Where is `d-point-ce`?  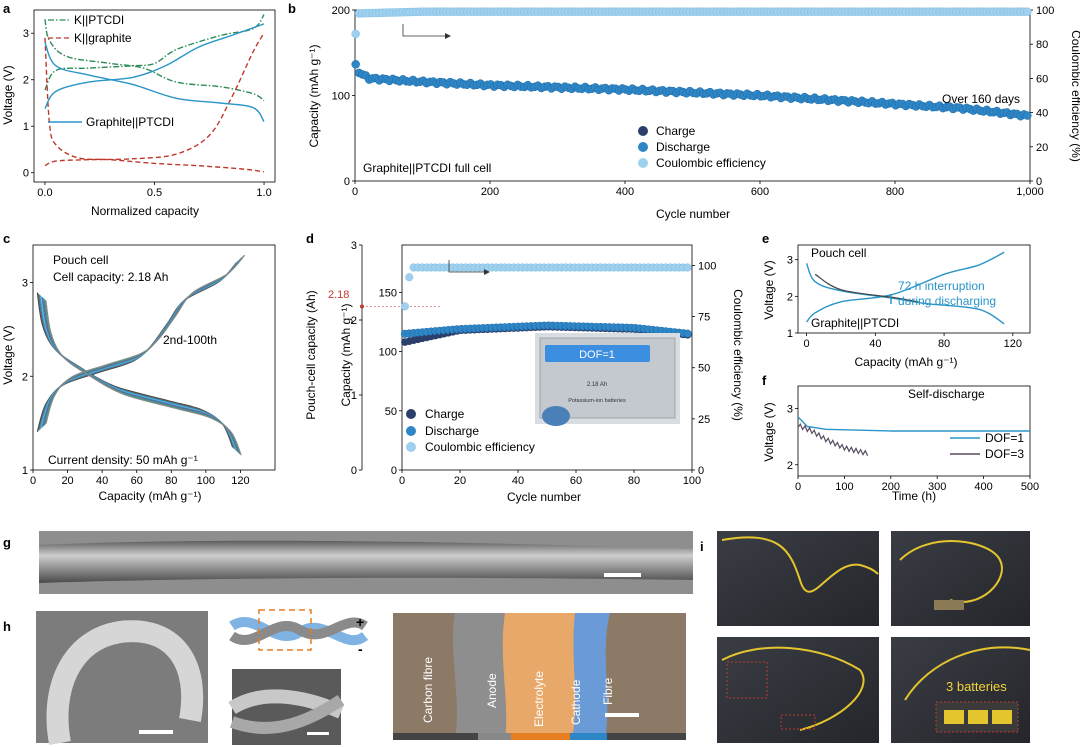 d-point-ce is located at coordinates (409, 277).